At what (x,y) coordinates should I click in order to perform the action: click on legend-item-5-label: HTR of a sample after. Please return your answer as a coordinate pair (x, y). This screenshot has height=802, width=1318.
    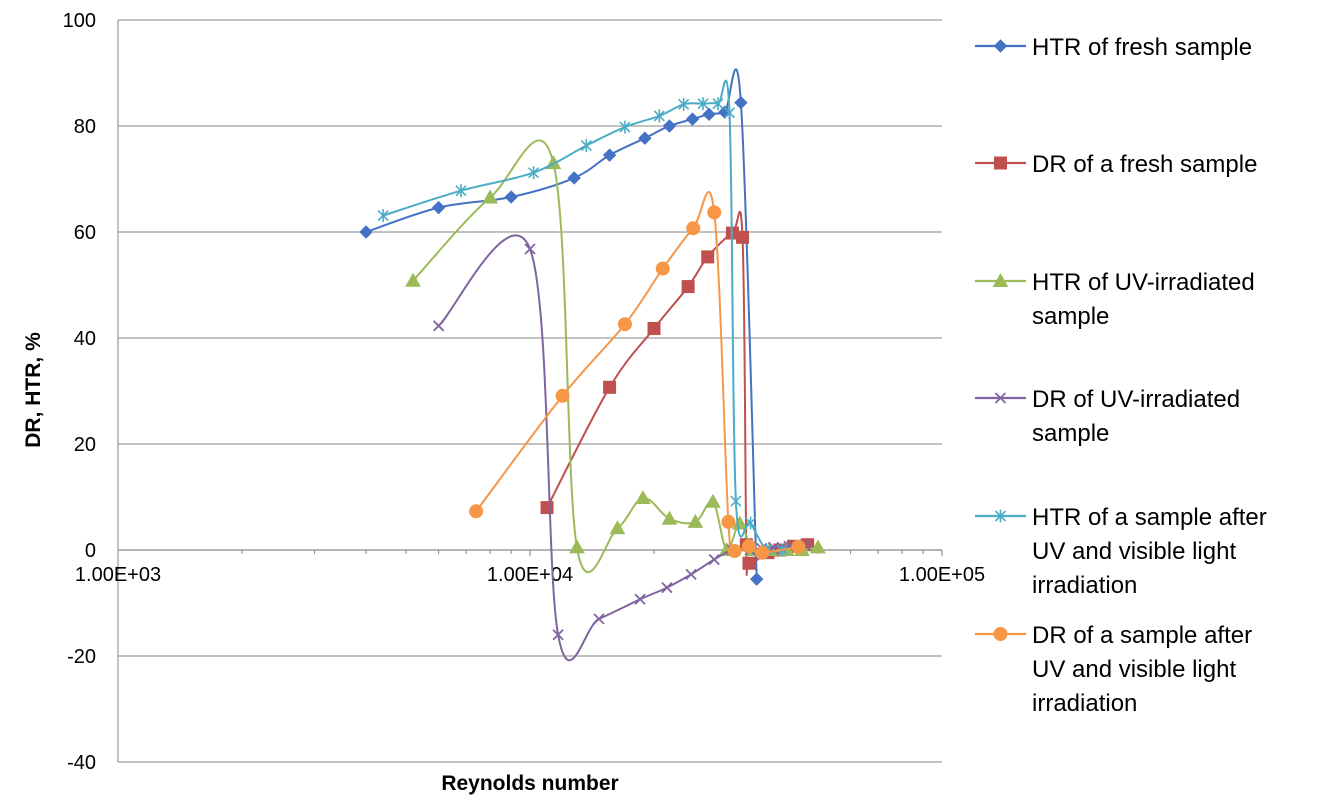
    Looking at the image, I should click on (1149, 517).